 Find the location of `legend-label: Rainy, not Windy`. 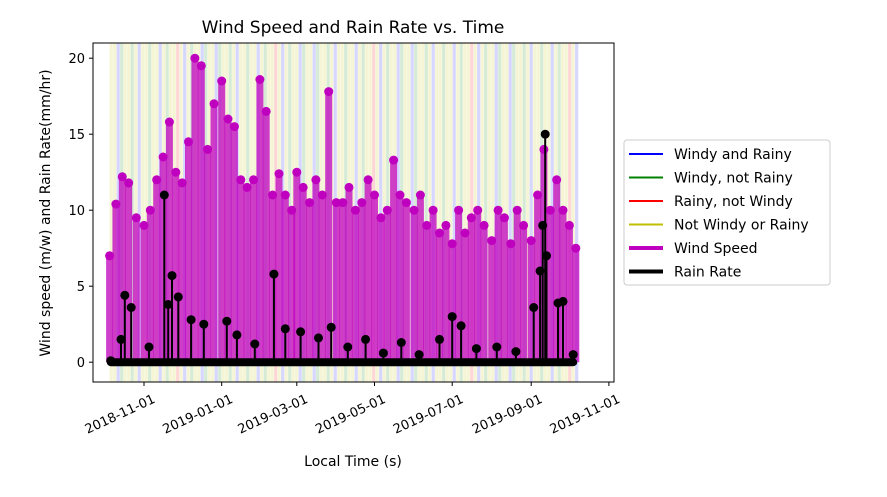

legend-label: Rainy, not Windy is located at coordinates (733, 202).